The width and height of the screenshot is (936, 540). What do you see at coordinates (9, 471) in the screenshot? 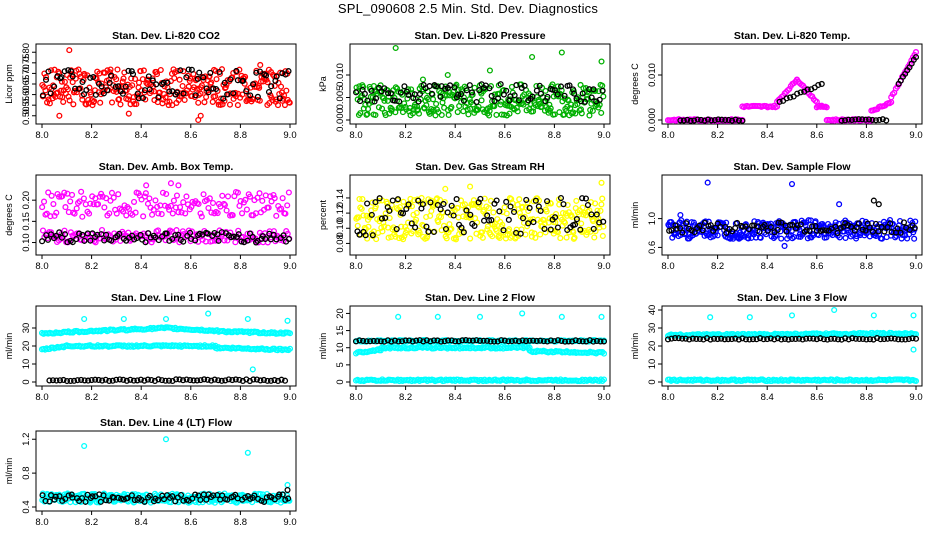
I see `y-axis-label: ml/min` at bounding box center [9, 471].